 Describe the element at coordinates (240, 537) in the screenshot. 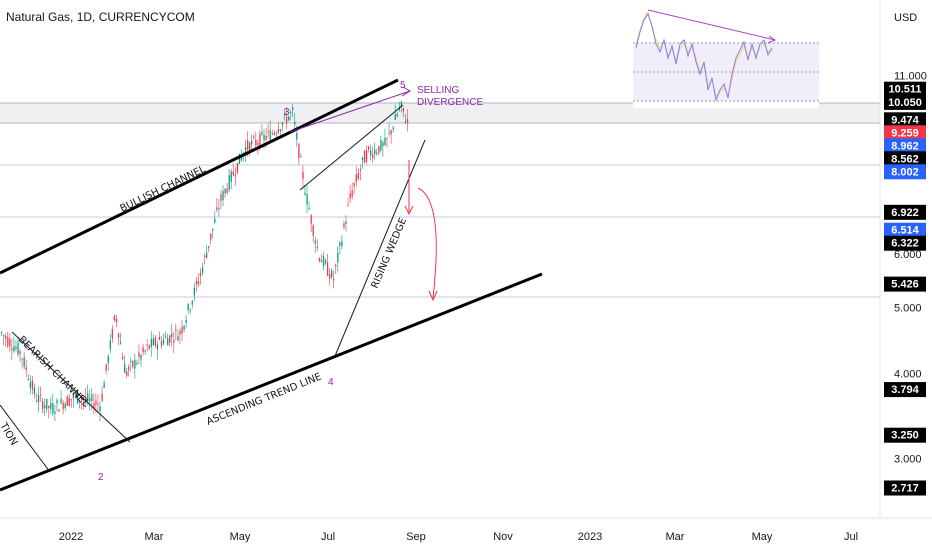

I see `time-tick-label: May` at that location.